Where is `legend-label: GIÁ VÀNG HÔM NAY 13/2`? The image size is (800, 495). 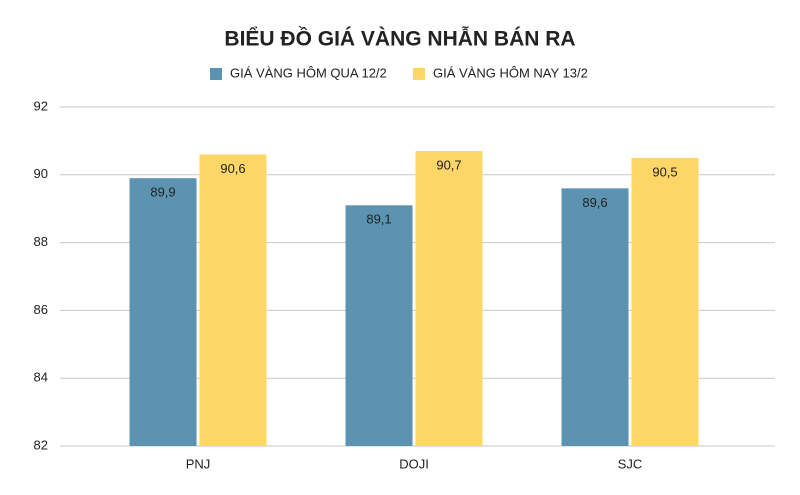 legend-label: GIÁ VÀNG HÔM NAY 13/2 is located at coordinates (510, 72).